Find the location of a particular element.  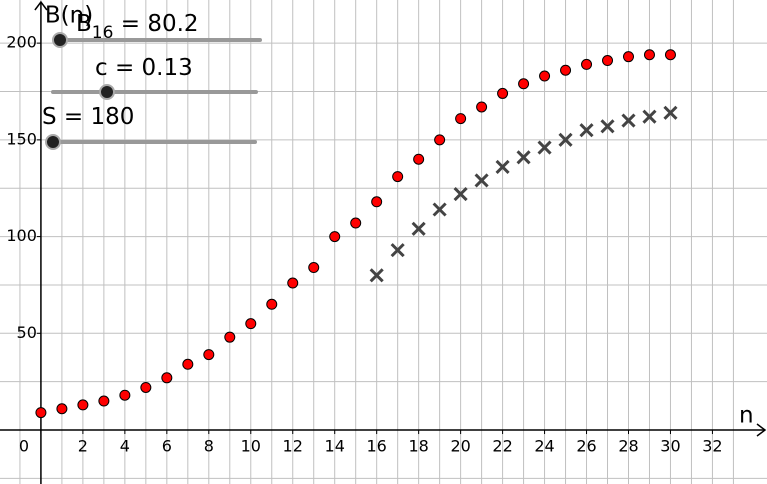

y-tick-label: 200 is located at coordinates (21, 42).